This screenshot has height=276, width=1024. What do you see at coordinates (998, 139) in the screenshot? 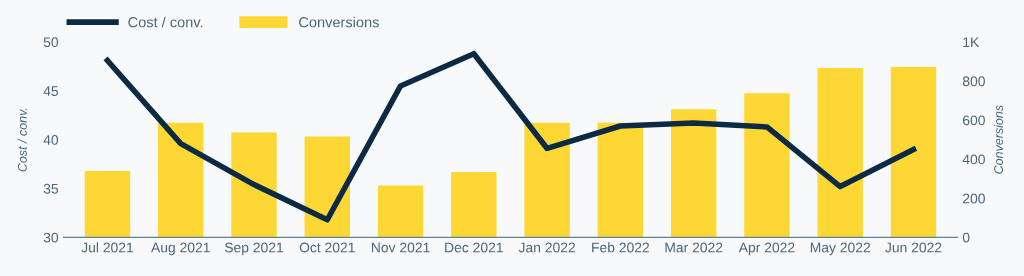
I see `y2-axis-title: Conversions` at bounding box center [998, 139].